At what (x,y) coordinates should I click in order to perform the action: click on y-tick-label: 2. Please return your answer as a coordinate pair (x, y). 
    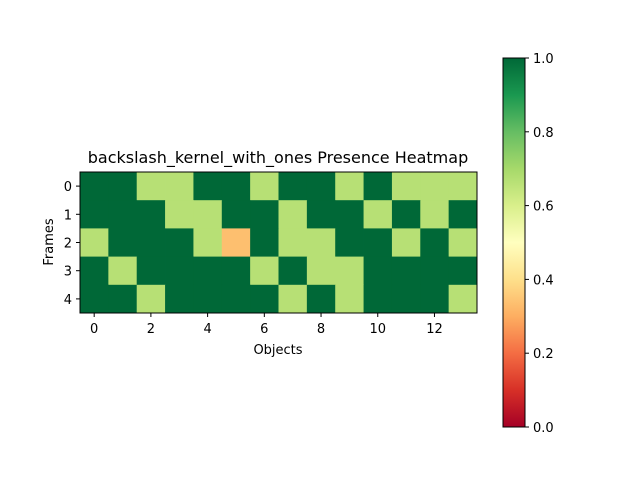
    Looking at the image, I should click on (68, 244).